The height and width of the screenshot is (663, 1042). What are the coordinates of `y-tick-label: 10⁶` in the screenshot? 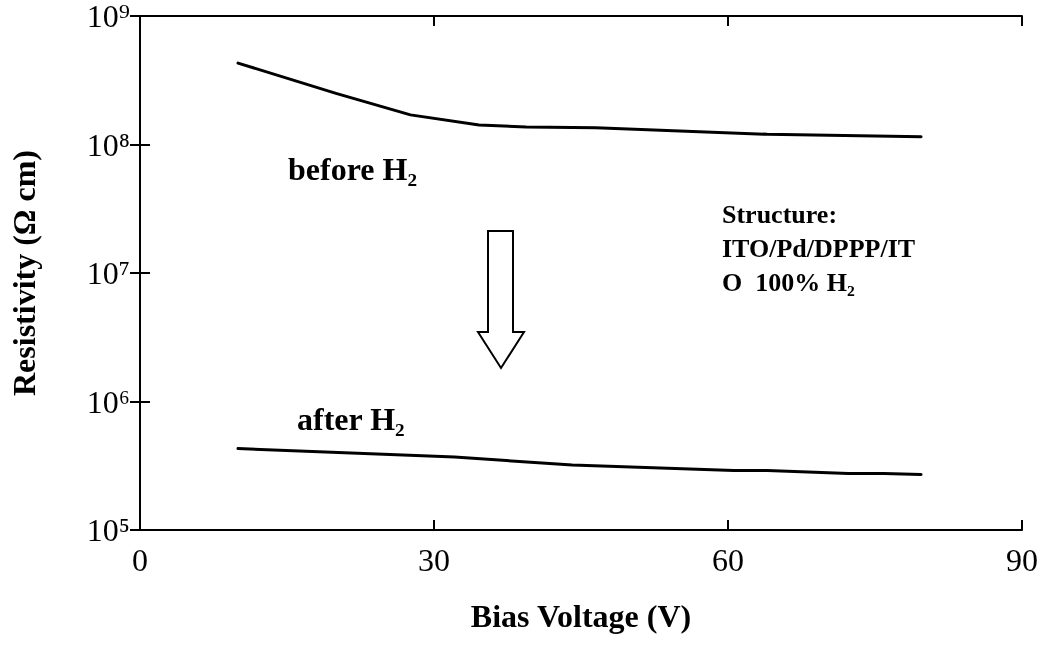 It's located at (108, 401).